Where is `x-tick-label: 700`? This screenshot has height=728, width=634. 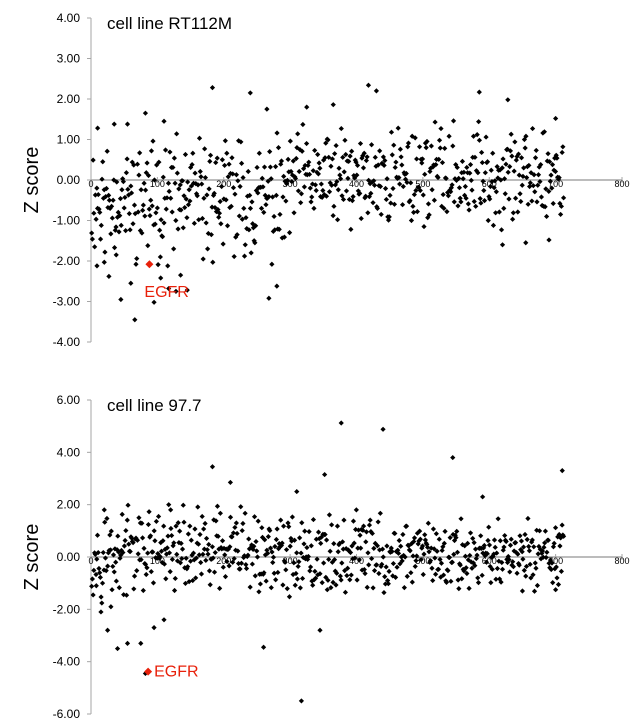
x-tick-label: 700 is located at coordinates (555, 184).